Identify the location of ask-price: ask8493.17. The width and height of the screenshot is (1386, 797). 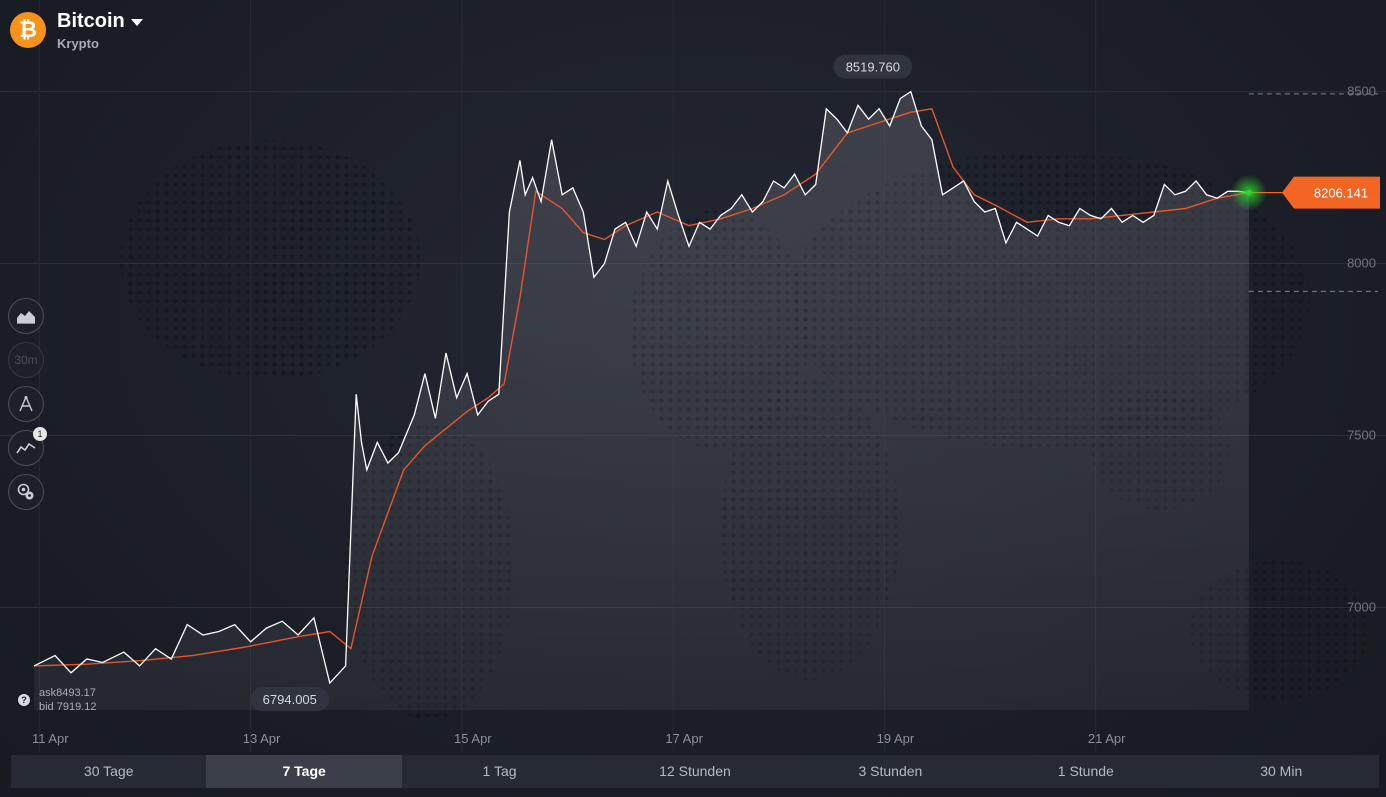
(67, 693).